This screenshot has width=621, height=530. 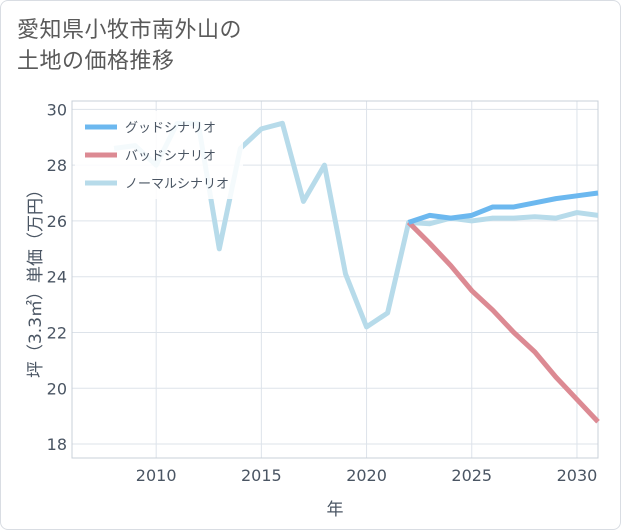 I want to click on x-tick-label: 2025, so click(x=471, y=475).